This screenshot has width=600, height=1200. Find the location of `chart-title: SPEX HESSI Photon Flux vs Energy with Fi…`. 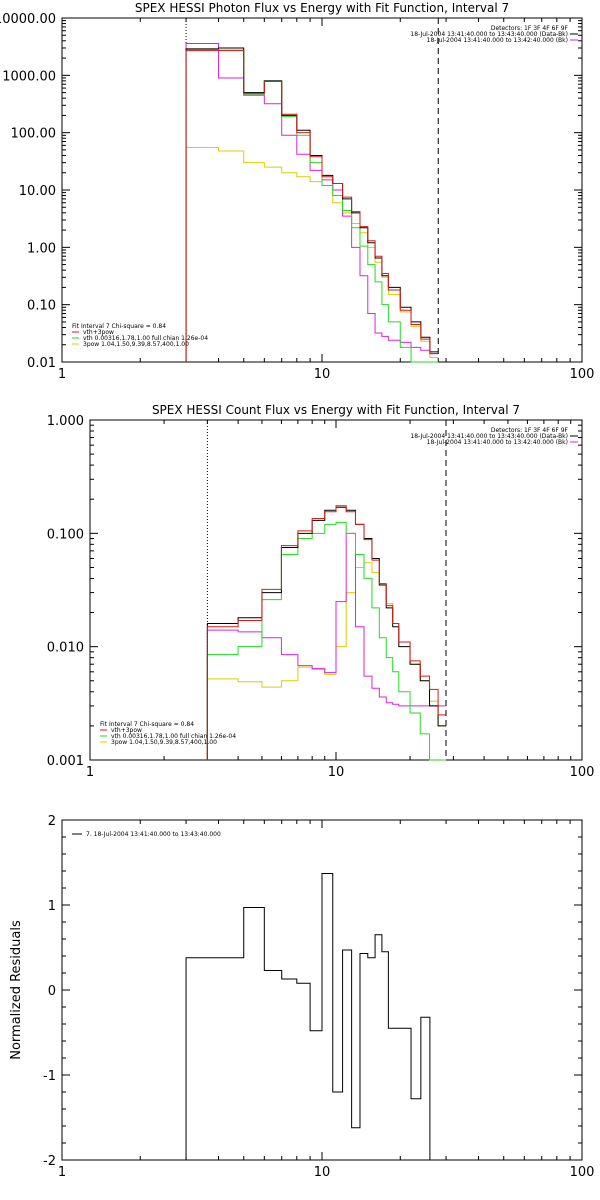

chart-title: SPEX HESSI Photon Flux vs Energy with Fi… is located at coordinates (322, 8).